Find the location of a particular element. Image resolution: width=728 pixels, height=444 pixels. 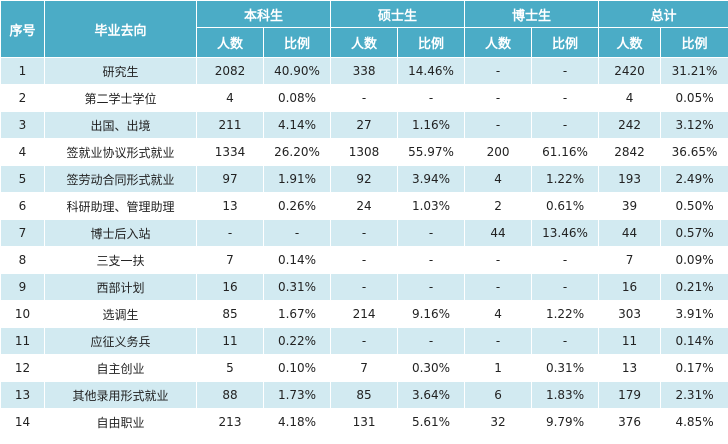

row-index: 5 is located at coordinates (22, 179).